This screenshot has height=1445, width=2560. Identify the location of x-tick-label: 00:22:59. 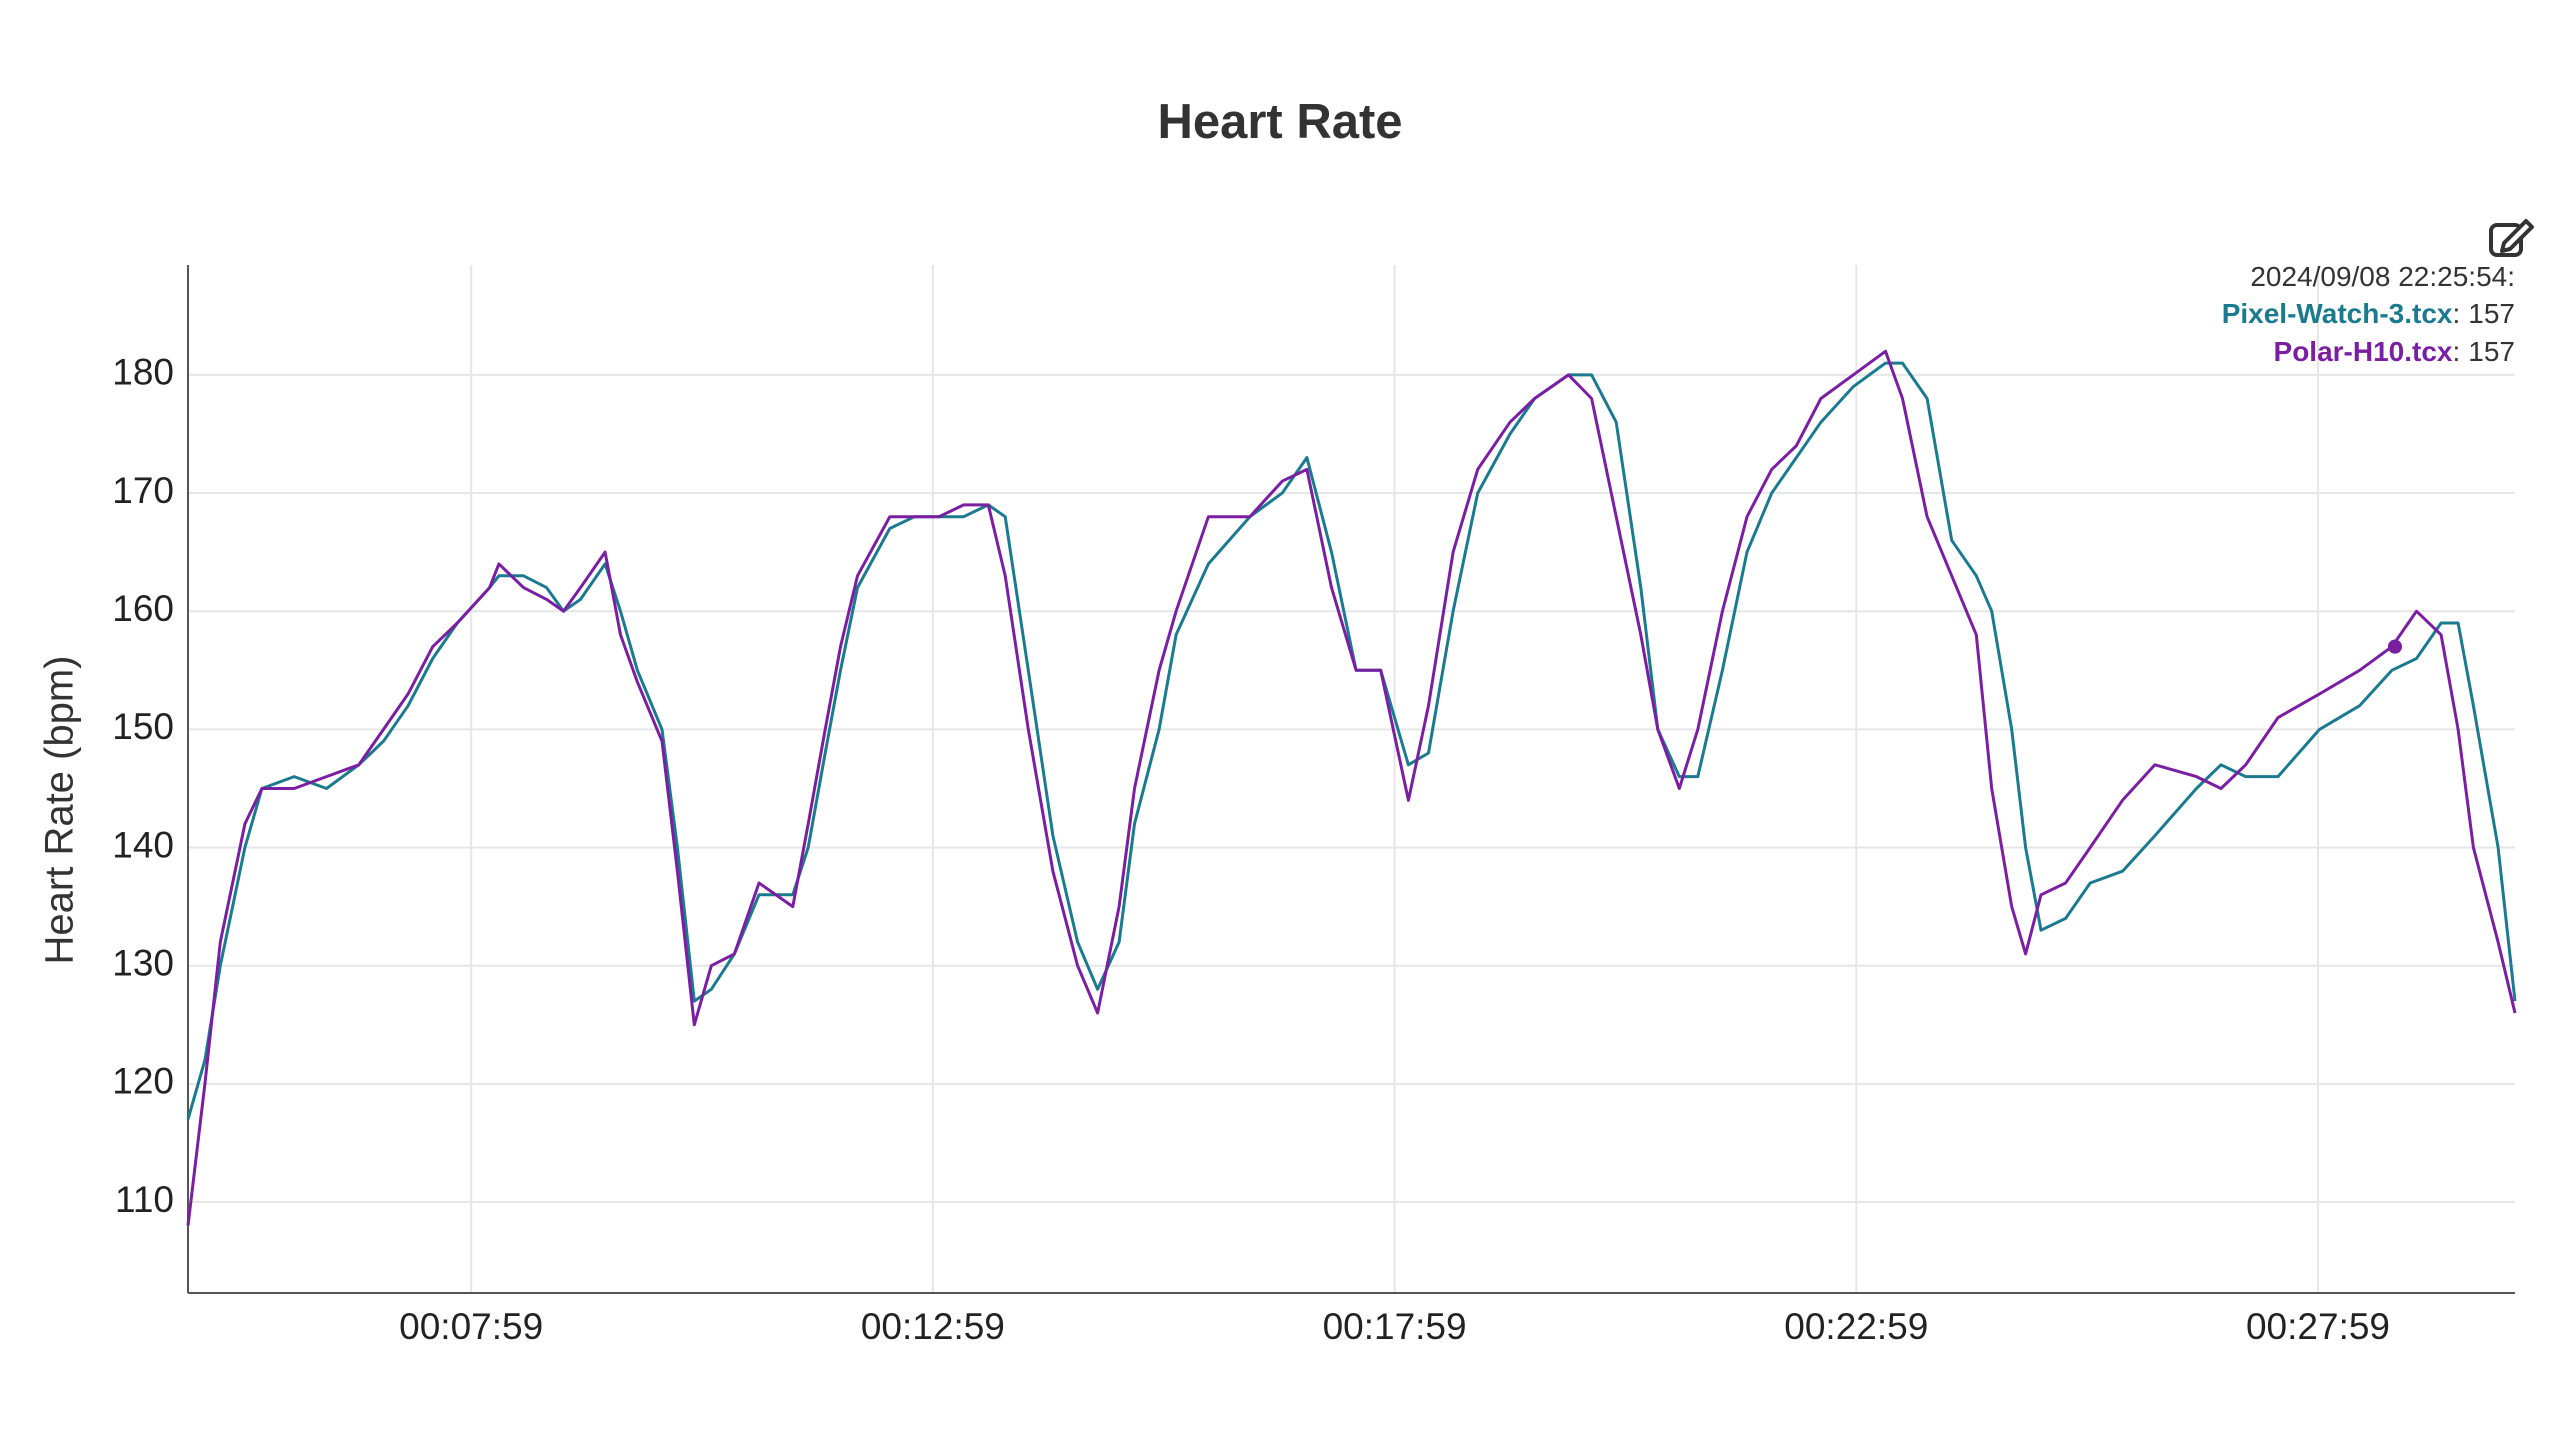
(1856, 1326).